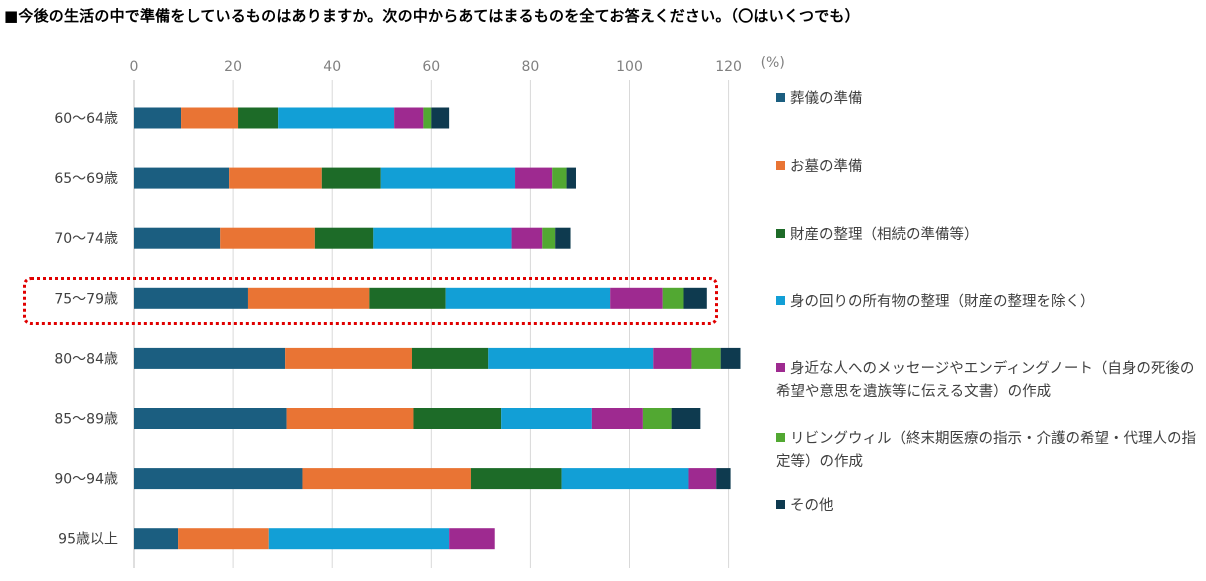  I want to click on bar-segment: 葬儀の準備: 8.9, so click(156, 539).